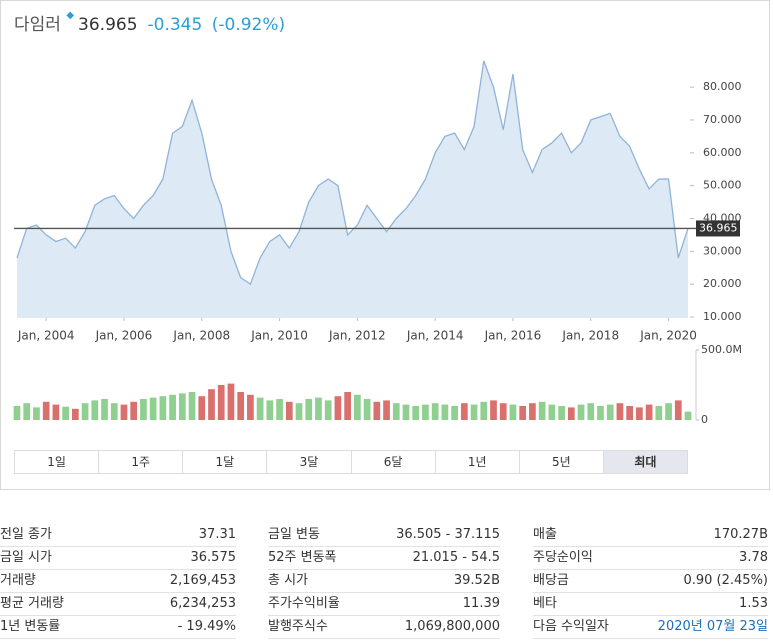 The height and width of the screenshot is (641, 773). What do you see at coordinates (141, 462) in the screenshot?
I see `range-button: 1주` at bounding box center [141, 462].